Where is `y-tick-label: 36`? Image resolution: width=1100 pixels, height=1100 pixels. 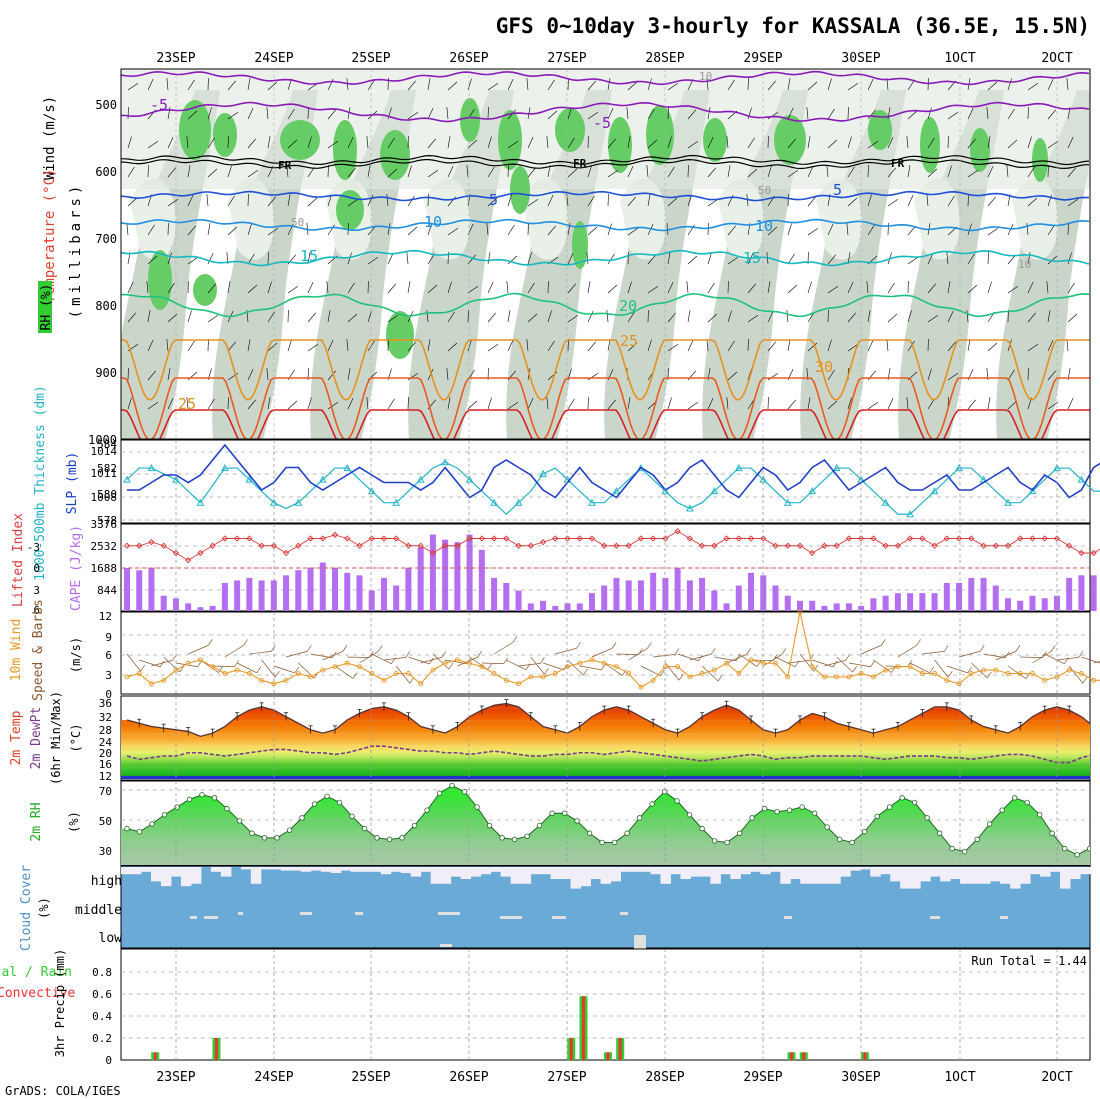 y-tick-label: 36 is located at coordinates (105, 703).